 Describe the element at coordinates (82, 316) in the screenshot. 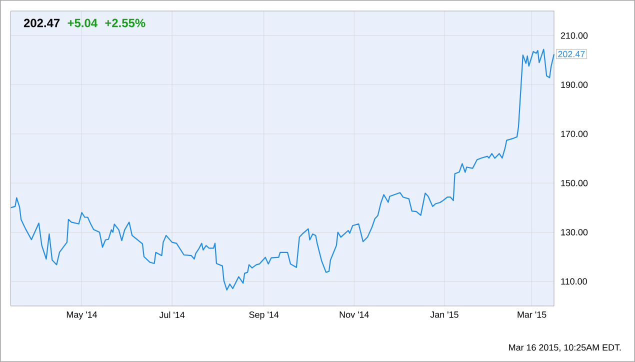

I see `x-tick-label: May '14` at that location.